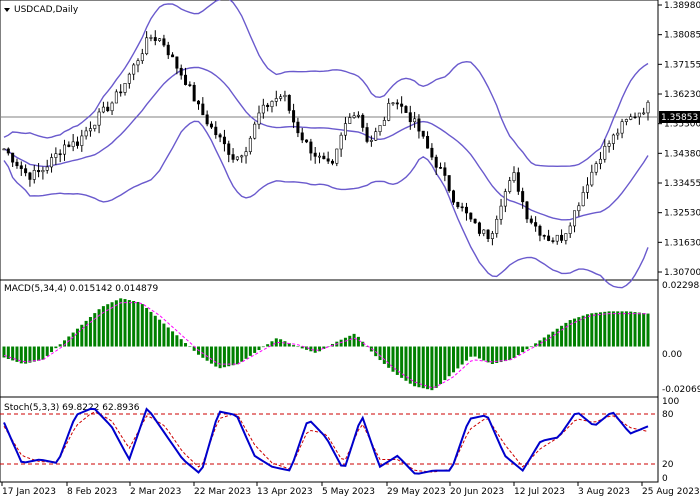  I want to click on date-label: 22 Mar 2023, so click(222, 492).